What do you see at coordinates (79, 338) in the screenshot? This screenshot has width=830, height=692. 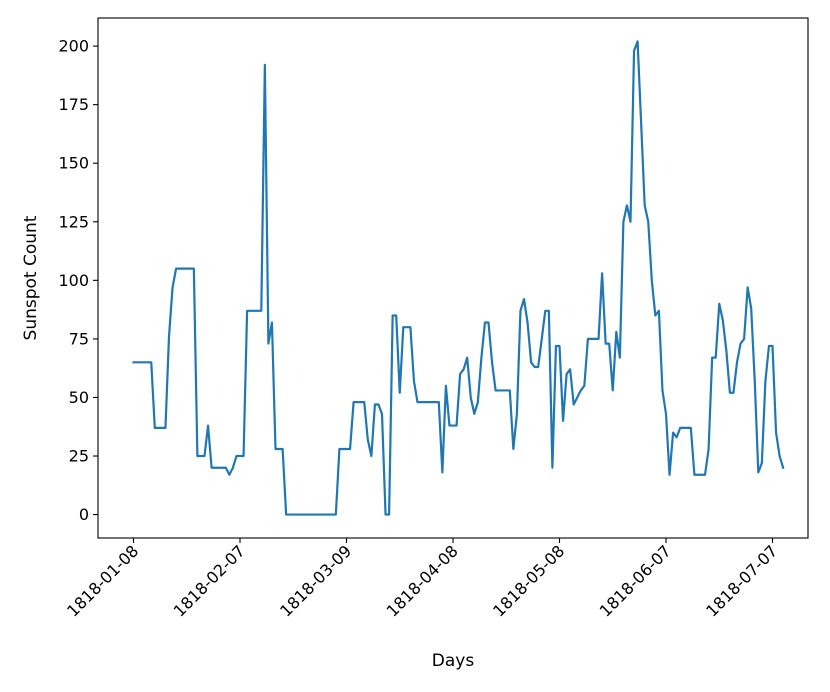 I see `y-tick-label: 75` at bounding box center [79, 338].